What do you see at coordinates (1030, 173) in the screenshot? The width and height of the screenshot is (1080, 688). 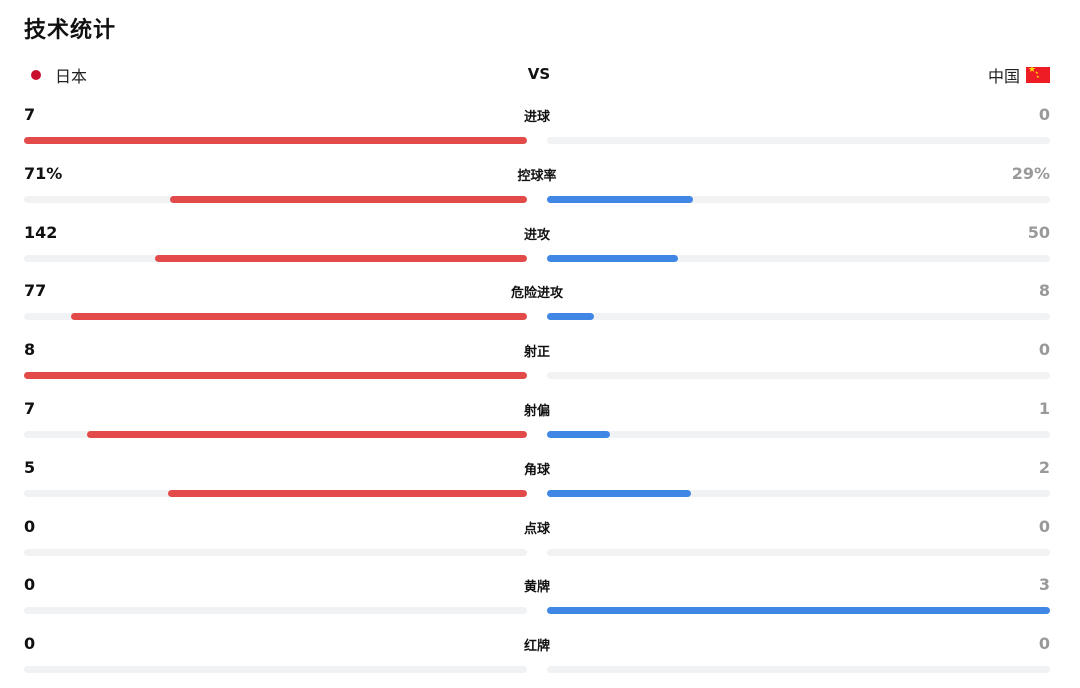 I see `away-value: 29%` at bounding box center [1030, 173].